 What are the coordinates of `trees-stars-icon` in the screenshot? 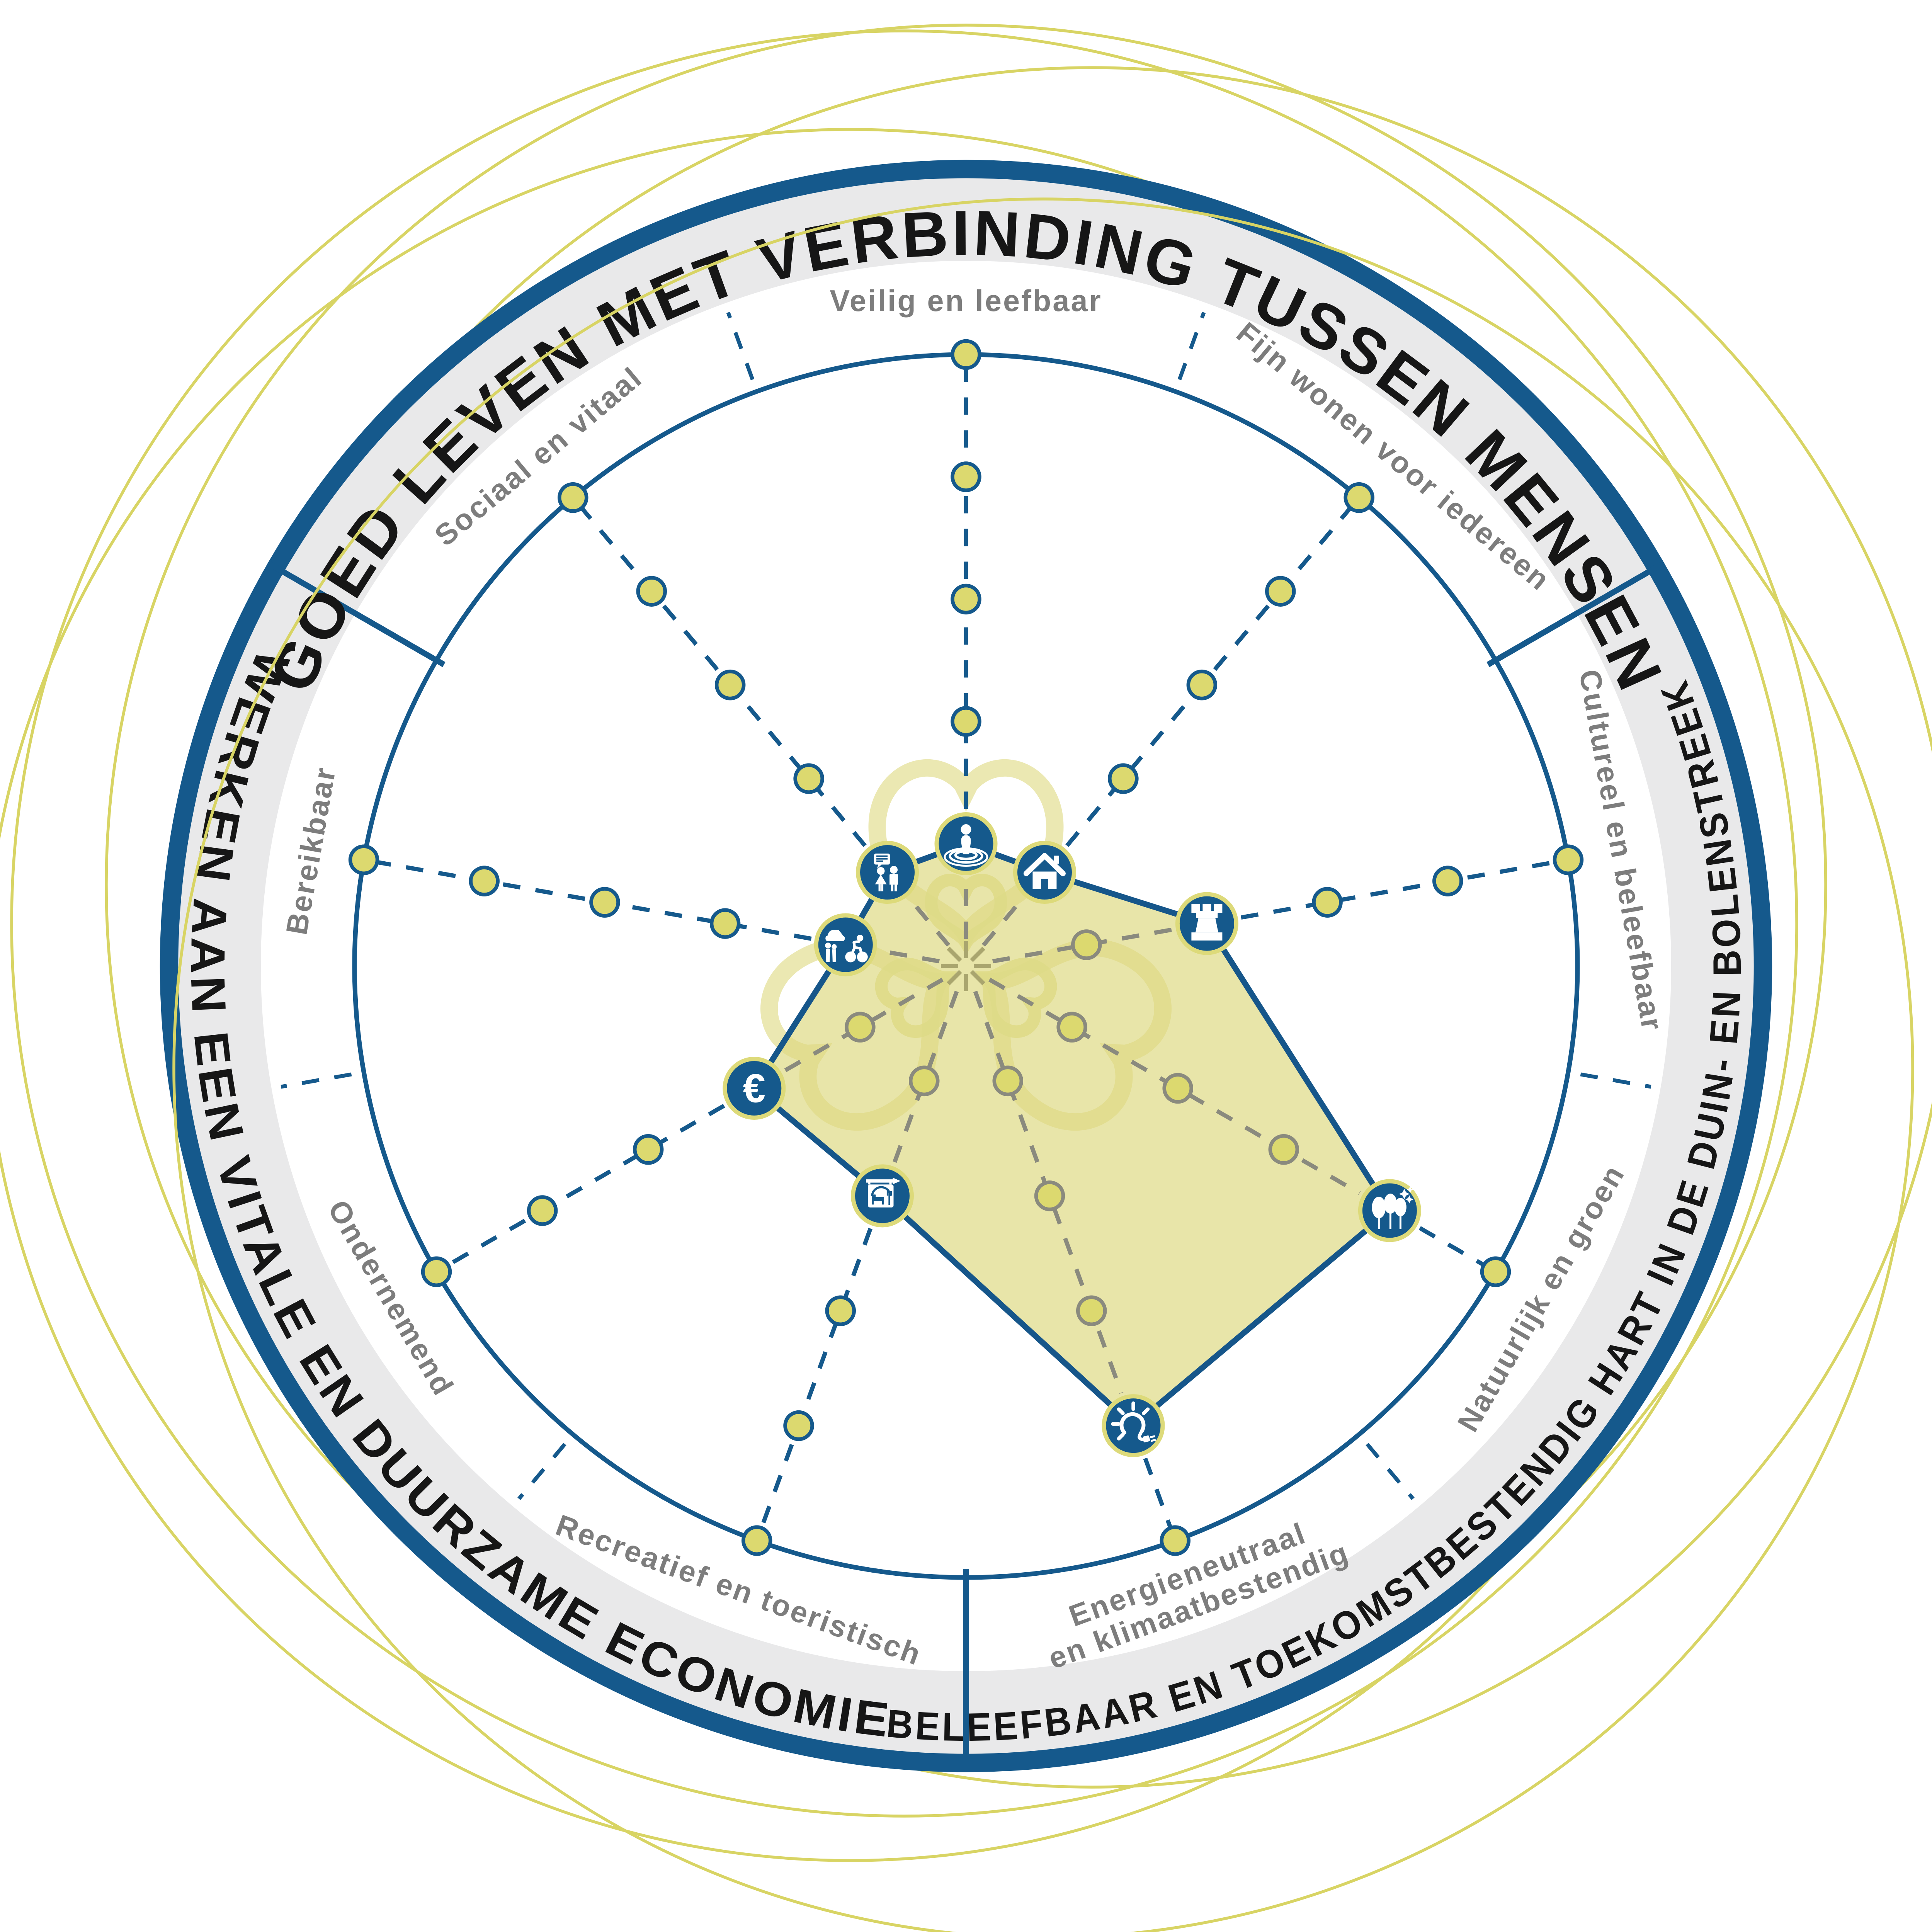 It's located at (1390, 1211).